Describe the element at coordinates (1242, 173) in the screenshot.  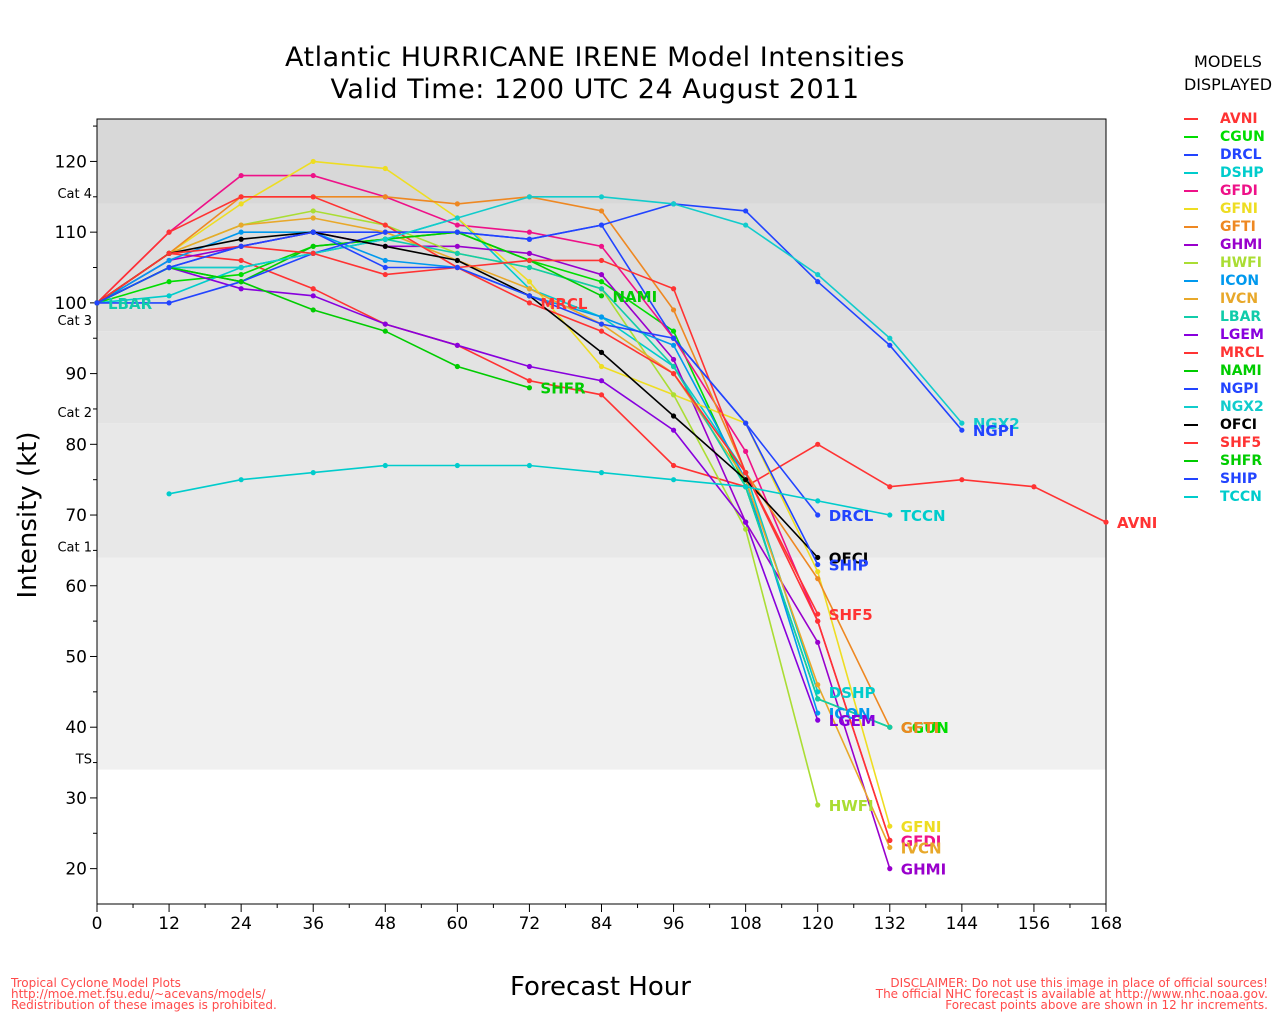
I see `legend-label: DSHP` at that location.